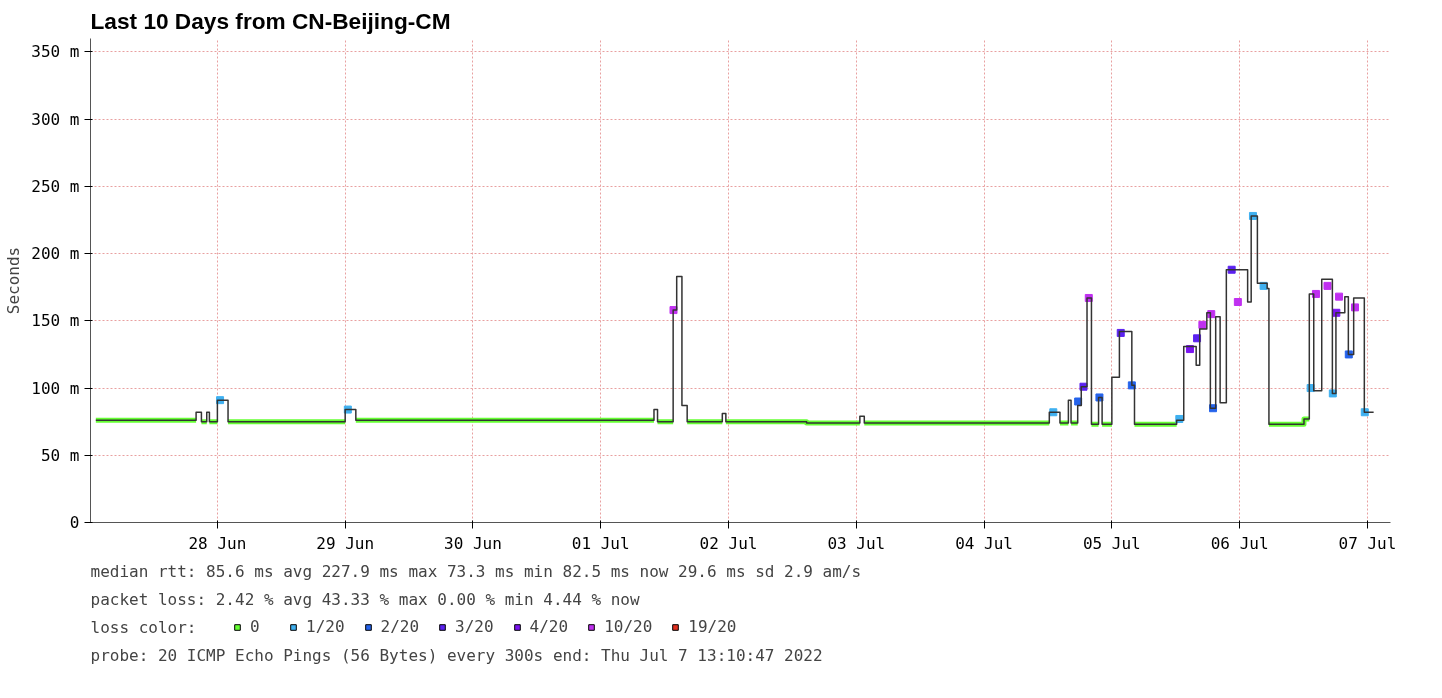 Image resolution: width=1442 pixels, height=698 pixels. Describe the element at coordinates (400, 626) in the screenshot. I see `legend-label: 2/20` at that location.